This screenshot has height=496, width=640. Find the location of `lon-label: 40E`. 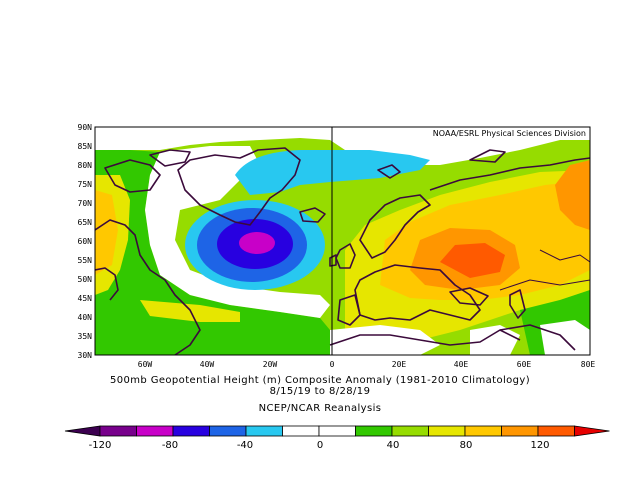

lon-label: 40E is located at coordinates (461, 364).